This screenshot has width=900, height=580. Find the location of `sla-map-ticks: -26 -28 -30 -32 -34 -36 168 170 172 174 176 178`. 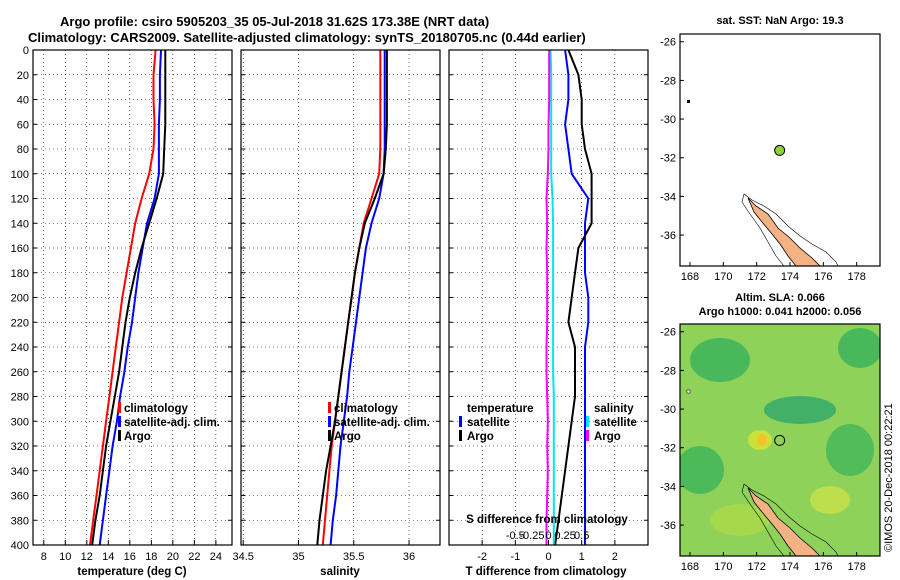

sla-map-ticks: -26 -28 -30 -32 -34 -36 168 170 172 174 176 178 is located at coordinates (763, 450).